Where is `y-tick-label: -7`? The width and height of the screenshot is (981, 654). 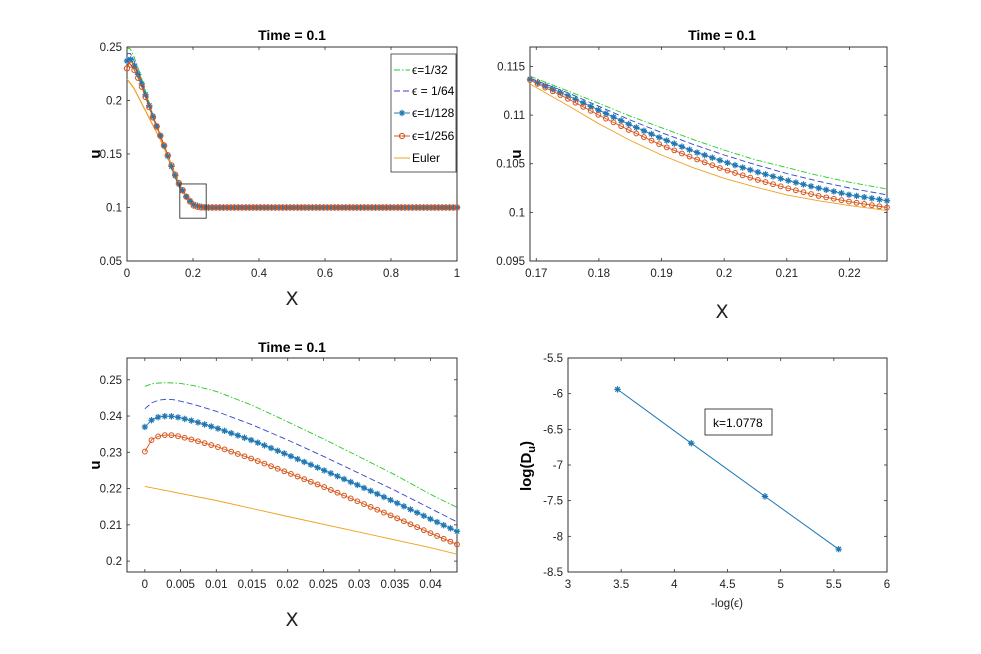
y-tick-label: -7 is located at coordinates (558, 466).